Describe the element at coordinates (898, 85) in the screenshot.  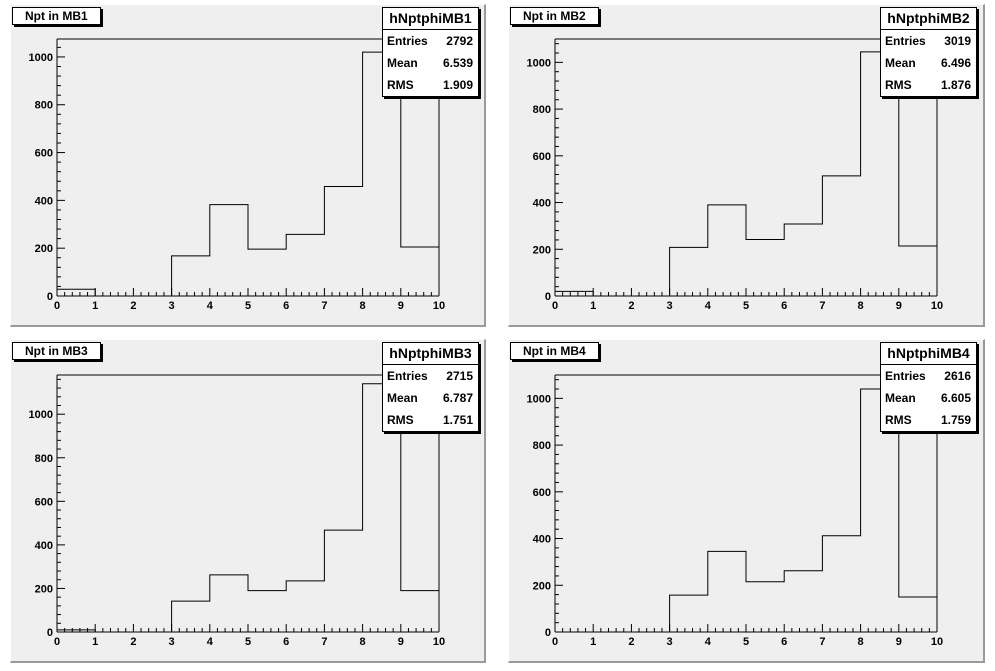
I see `rms-label: RMS` at that location.